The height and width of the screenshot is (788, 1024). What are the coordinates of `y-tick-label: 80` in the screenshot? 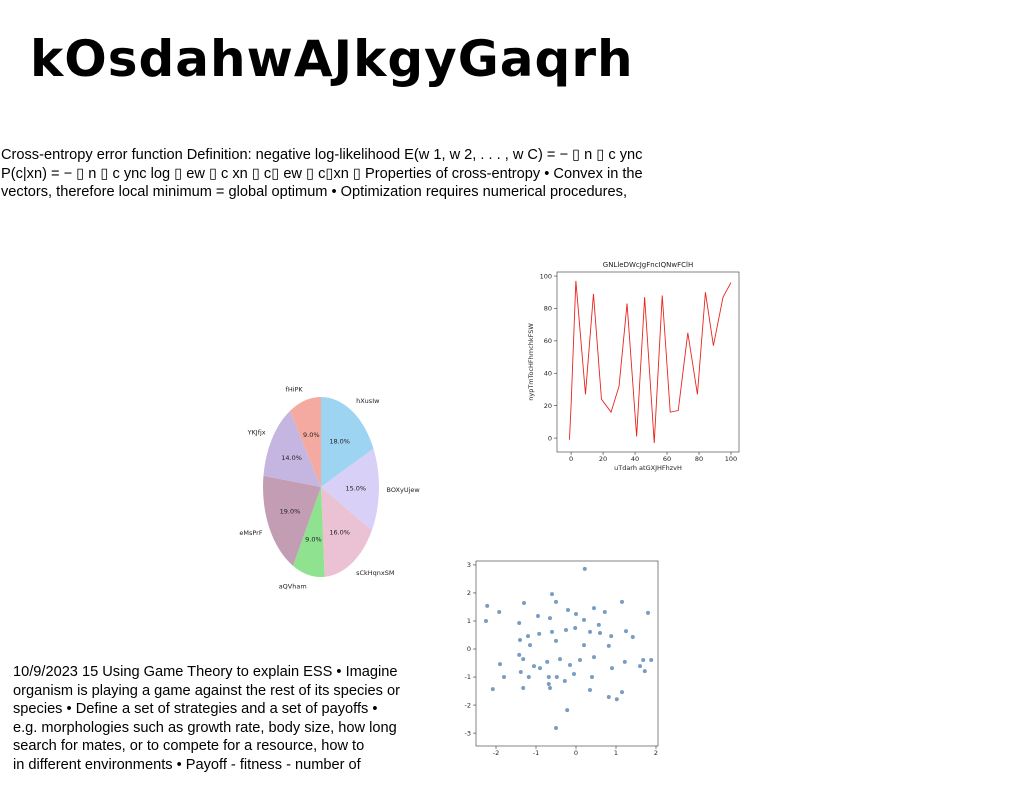 It's located at (548, 309).